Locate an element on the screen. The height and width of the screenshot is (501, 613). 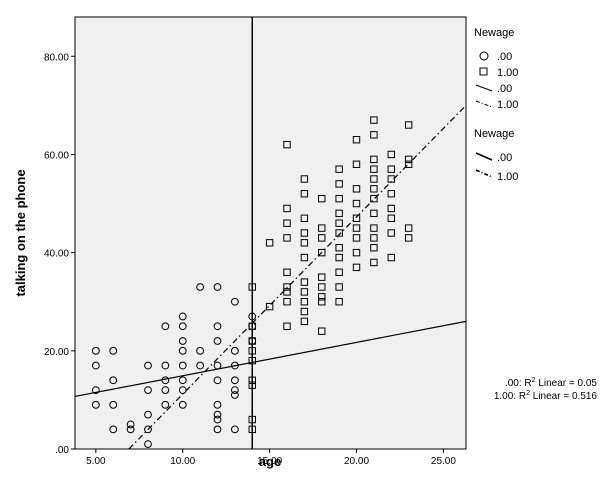
legend-label-square: 1.00 is located at coordinates (507, 73).